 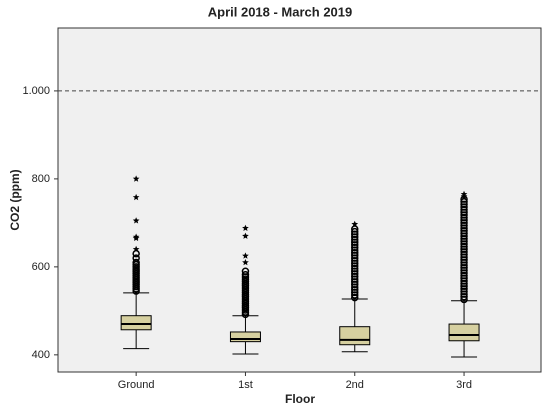 What do you see at coordinates (464, 385) in the screenshot?
I see `x-tick-label: 3rd` at bounding box center [464, 385].